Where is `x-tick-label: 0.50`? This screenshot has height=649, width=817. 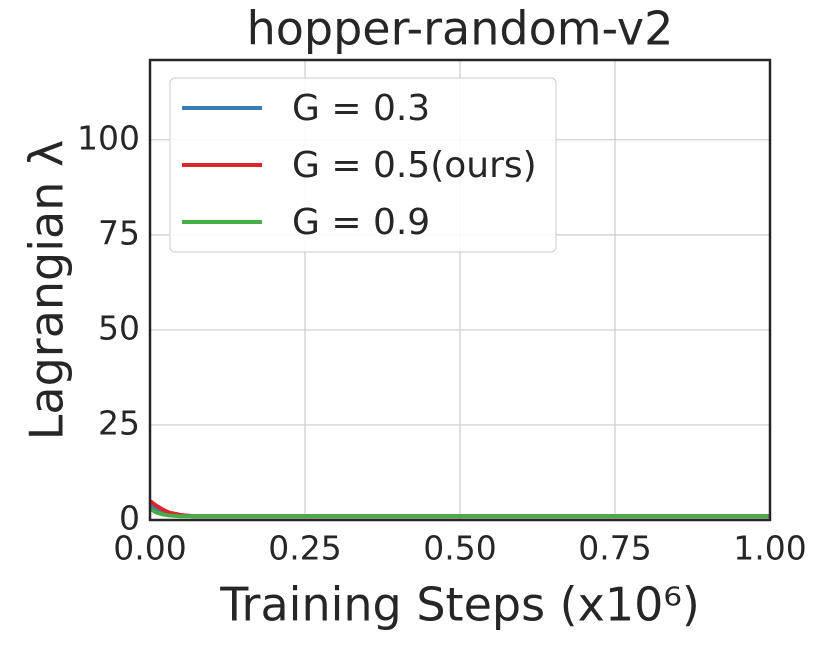 x-tick-label: 0.50 is located at coordinates (459, 548).